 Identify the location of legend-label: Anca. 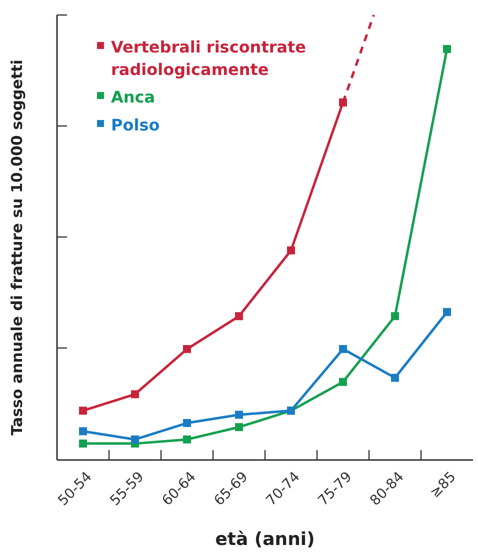
(133, 97).